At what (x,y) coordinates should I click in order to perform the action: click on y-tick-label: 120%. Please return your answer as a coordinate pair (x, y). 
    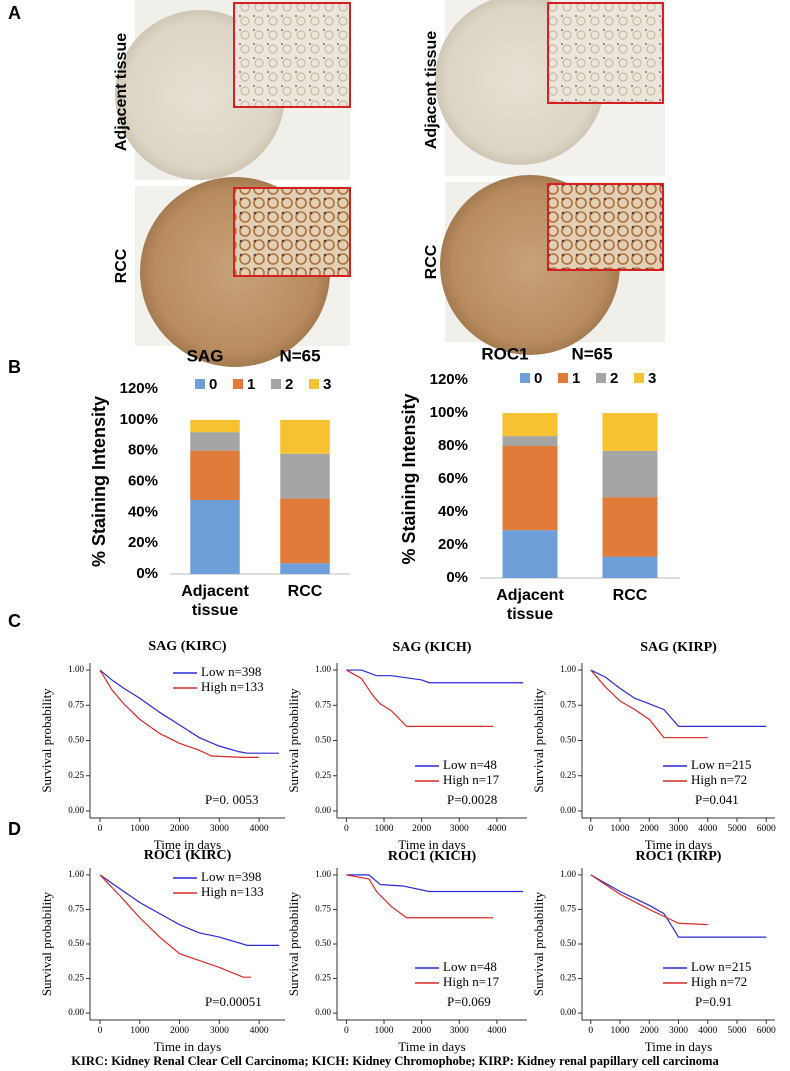
    Looking at the image, I should click on (139, 388).